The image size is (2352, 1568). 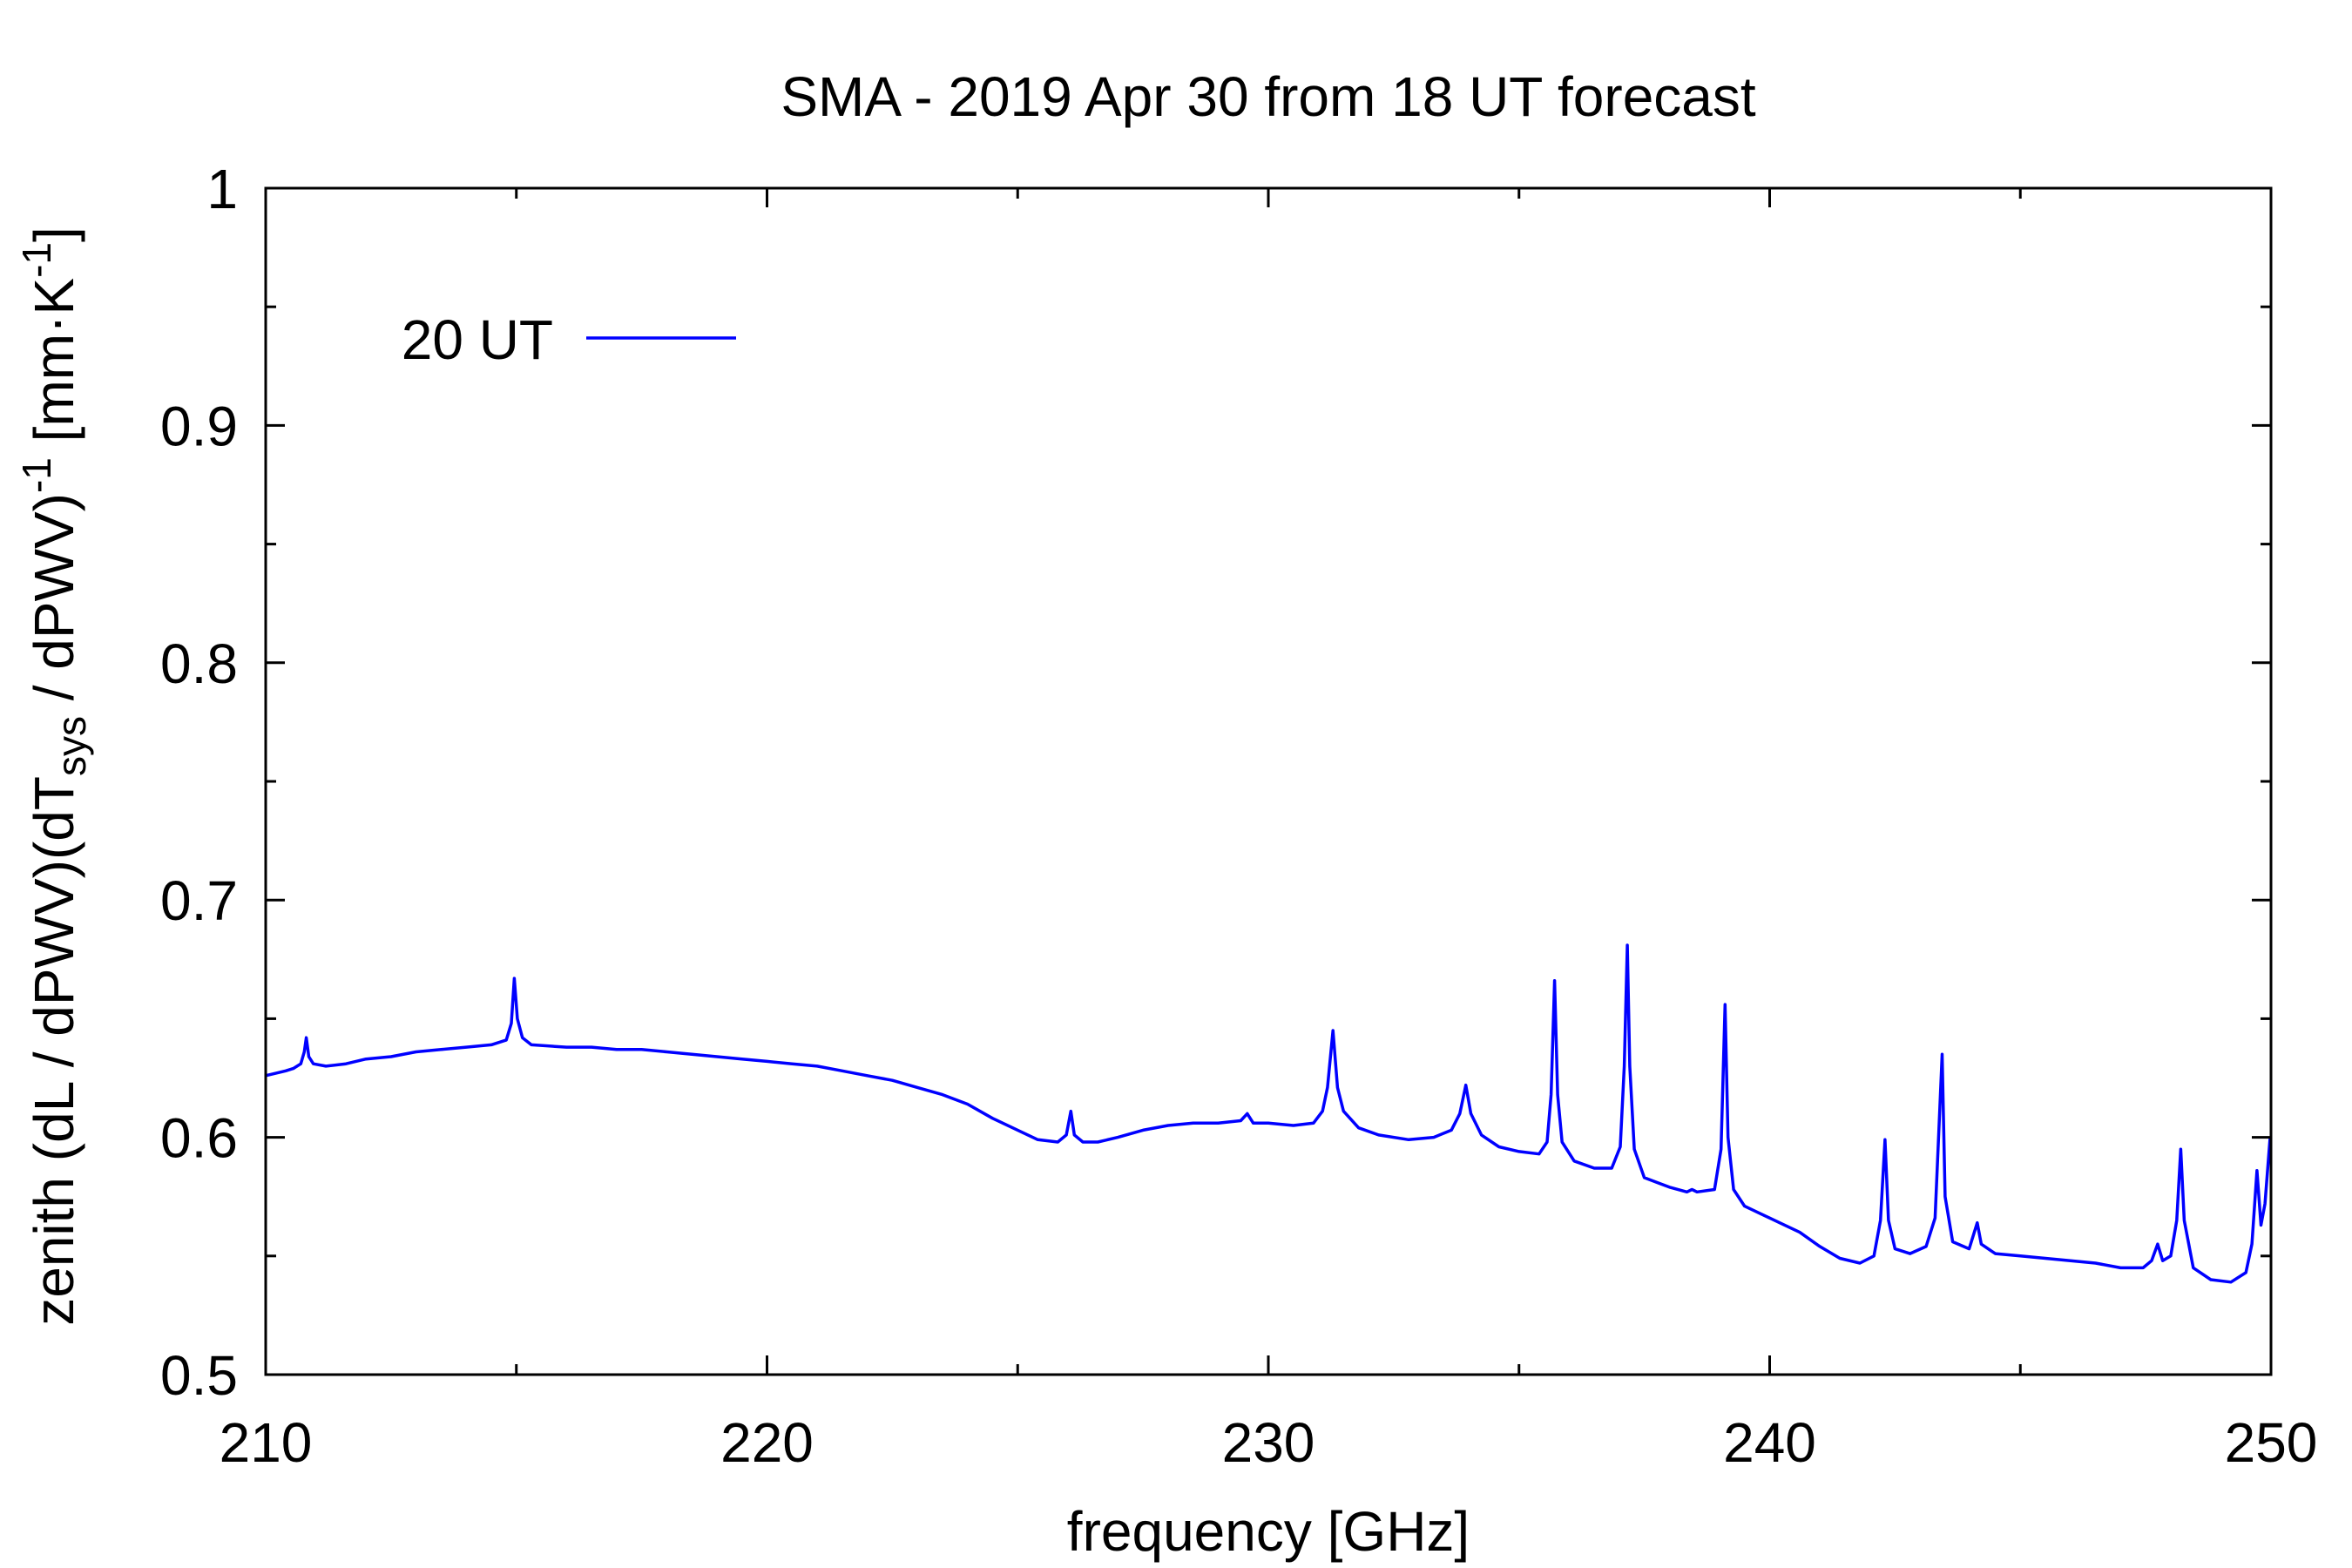 I want to click on y-tick-label: 0.7, so click(x=199, y=900).